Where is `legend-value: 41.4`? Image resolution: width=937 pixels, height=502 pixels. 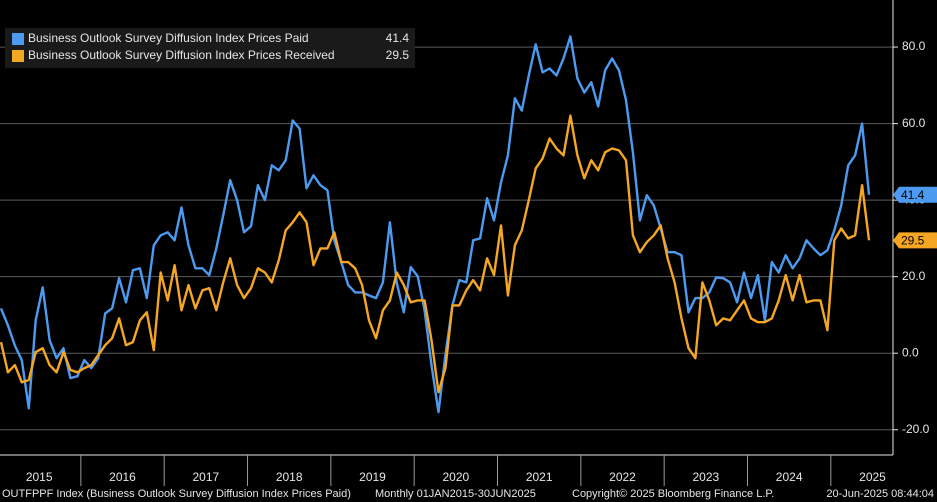 legend-value: 41.4 is located at coordinates (398, 38).